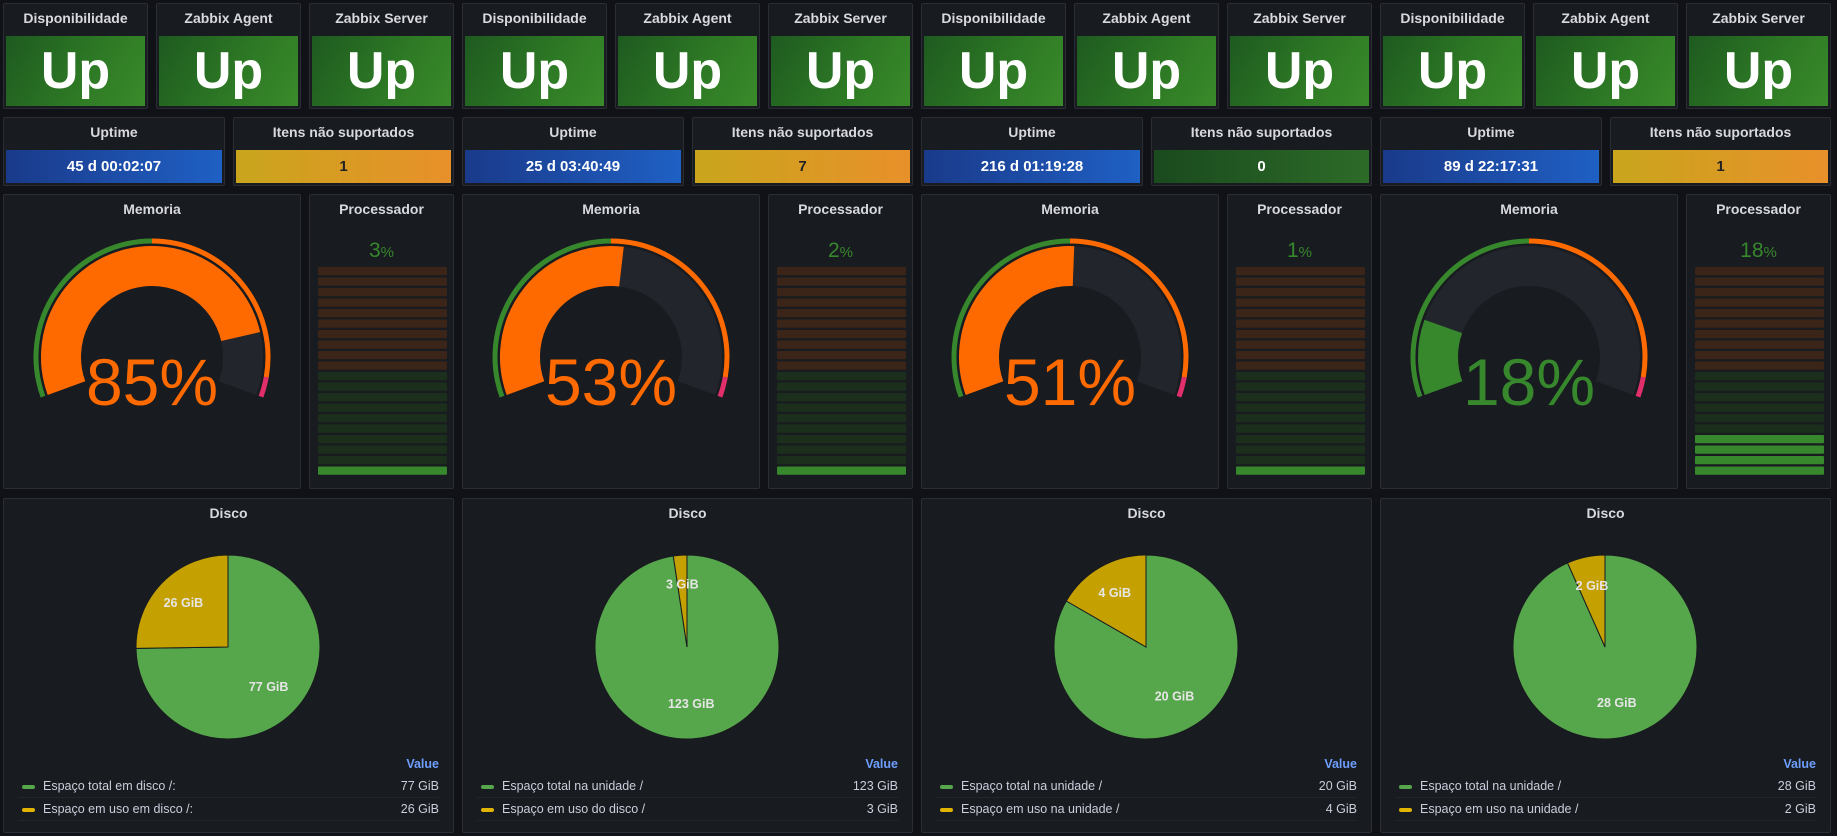  I want to click on legend-row-used: Espaço em uso do disco / 3 GiB, so click(687, 809).